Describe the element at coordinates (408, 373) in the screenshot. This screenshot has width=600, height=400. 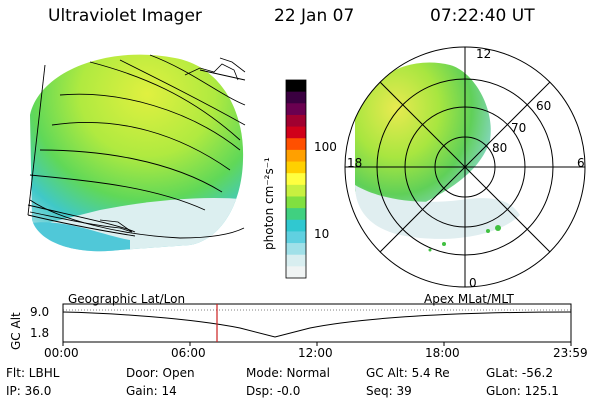
I see `info-gcalt: GC Alt: 5.4 Re` at that location.